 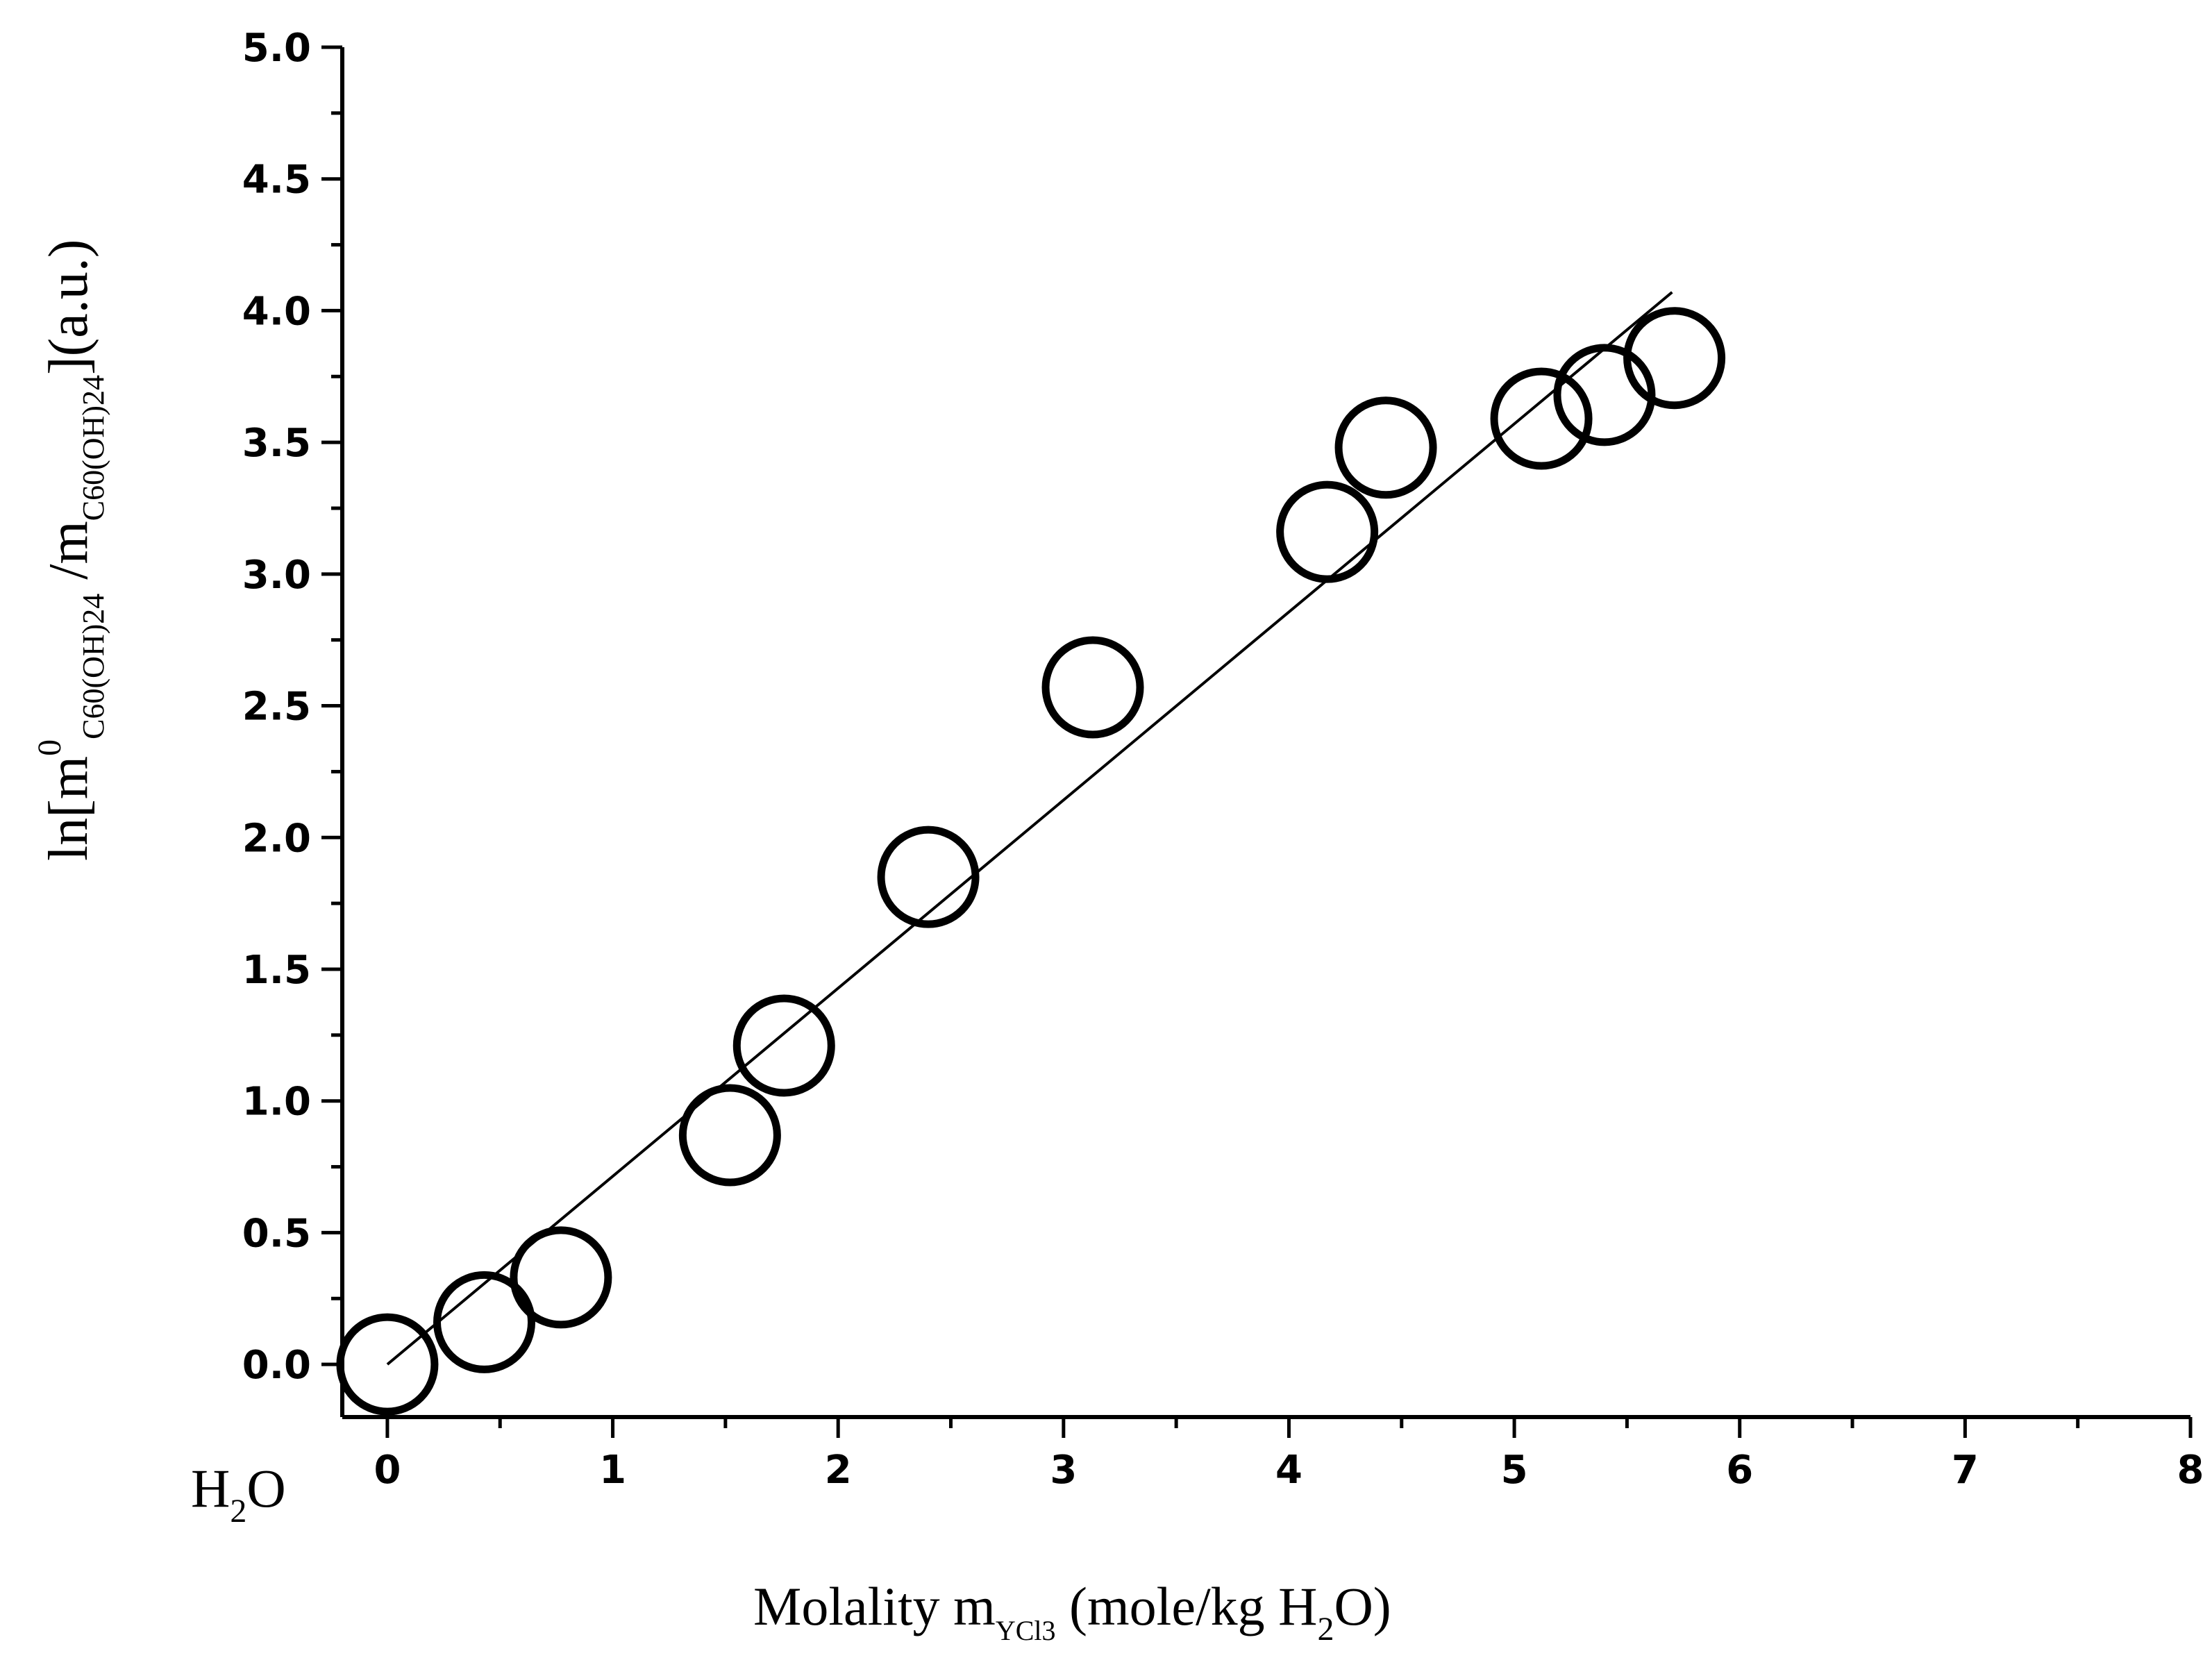 What do you see at coordinates (276, 48) in the screenshot?
I see `y-tick-label: 5.0` at bounding box center [276, 48].